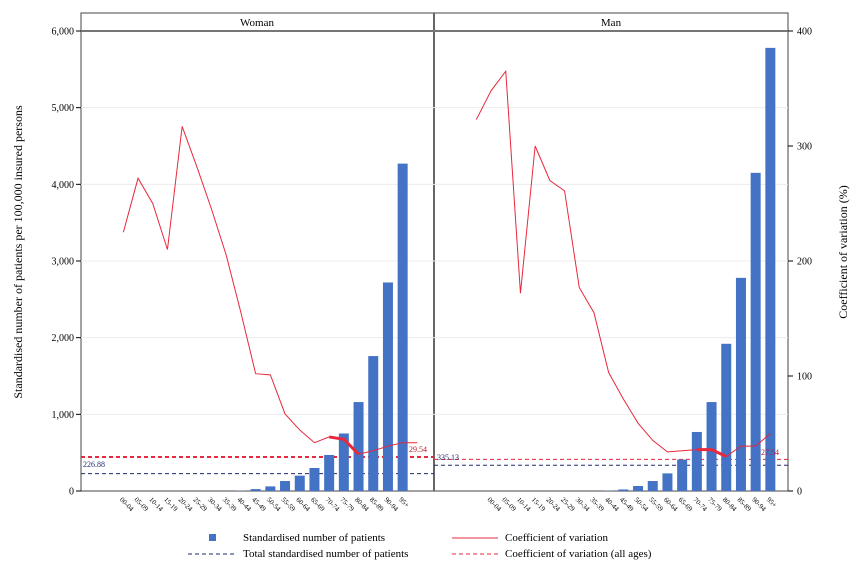  I want to click on annotation-woman-cv: 29.54, so click(418, 449).